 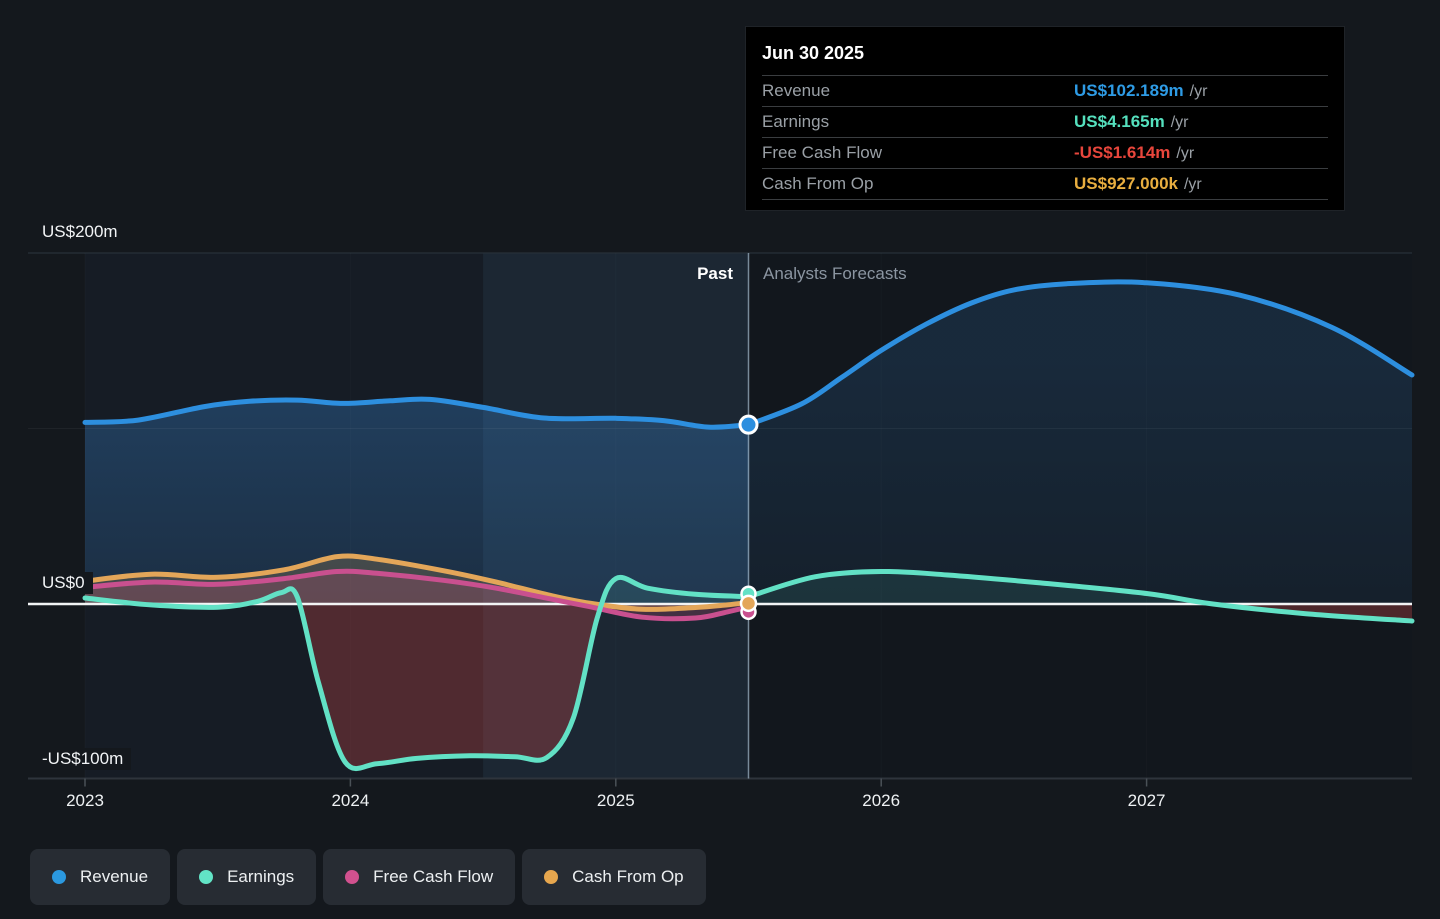 I want to click on legend-revenue: Revenue, so click(x=100, y=877).